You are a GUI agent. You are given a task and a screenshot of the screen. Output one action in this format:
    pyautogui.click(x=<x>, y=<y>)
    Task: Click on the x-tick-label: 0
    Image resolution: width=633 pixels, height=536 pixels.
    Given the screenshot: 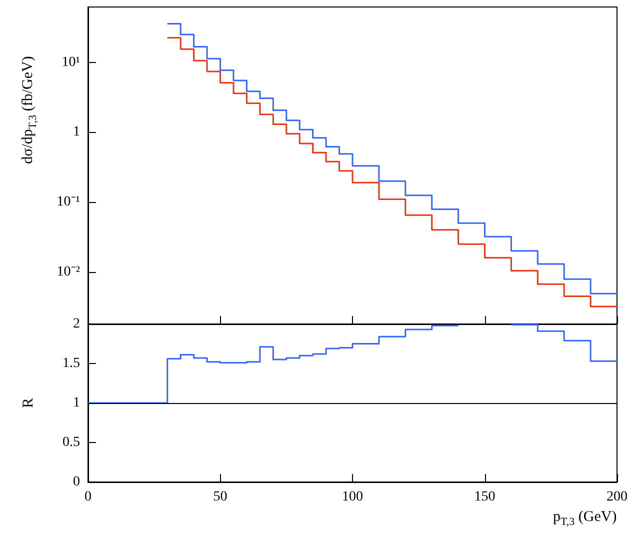 What is the action you would take?
    pyautogui.click(x=88, y=497)
    